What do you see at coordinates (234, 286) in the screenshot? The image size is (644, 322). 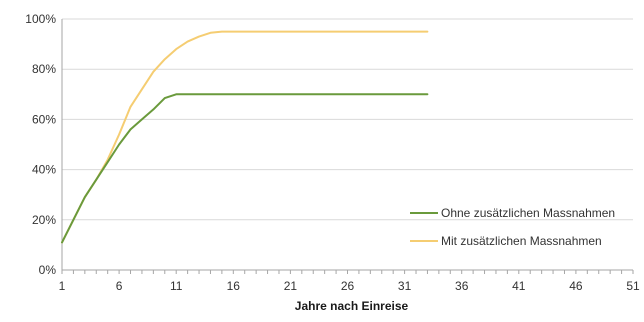 I see `x-tick-label: 16` at bounding box center [234, 286].